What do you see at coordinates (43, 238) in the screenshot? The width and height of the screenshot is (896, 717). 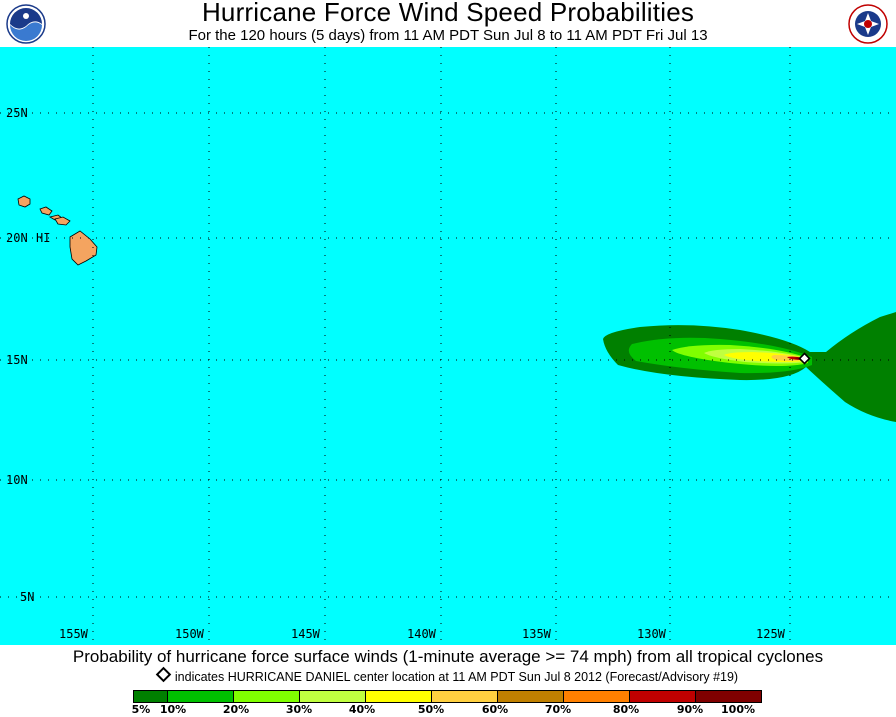 I see `place-label-hi: HI` at bounding box center [43, 238].